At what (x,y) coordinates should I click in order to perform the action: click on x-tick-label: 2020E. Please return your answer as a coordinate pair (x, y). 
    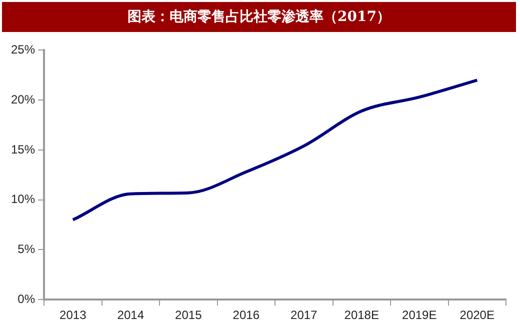
    Looking at the image, I should click on (477, 315).